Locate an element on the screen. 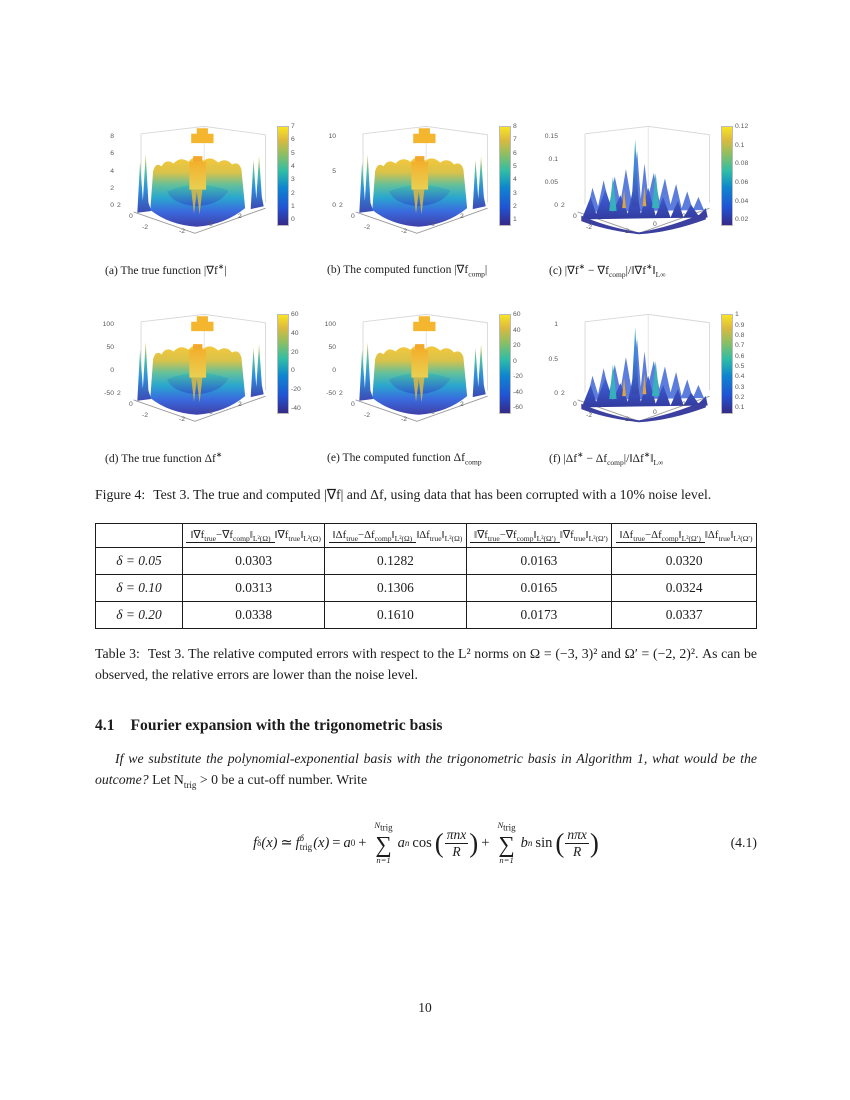 Image resolution: width=850 pixels, height=1100 pixels. colorbar-tick-label: 0.08 is located at coordinates (742, 164).